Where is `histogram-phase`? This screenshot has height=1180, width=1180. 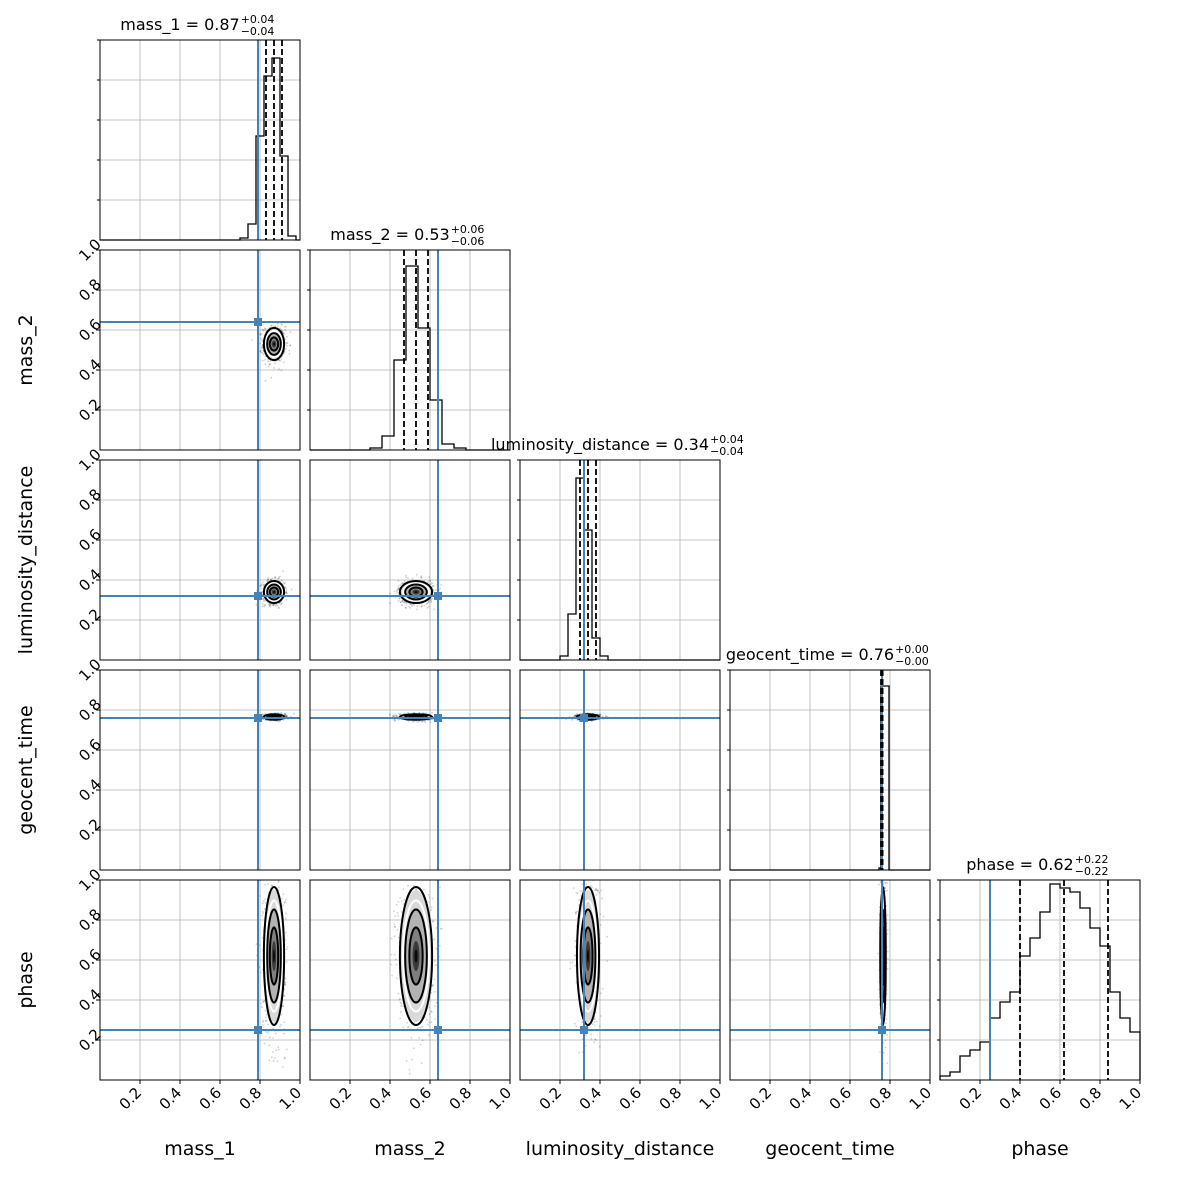 histogram-phase is located at coordinates (1040, 981).